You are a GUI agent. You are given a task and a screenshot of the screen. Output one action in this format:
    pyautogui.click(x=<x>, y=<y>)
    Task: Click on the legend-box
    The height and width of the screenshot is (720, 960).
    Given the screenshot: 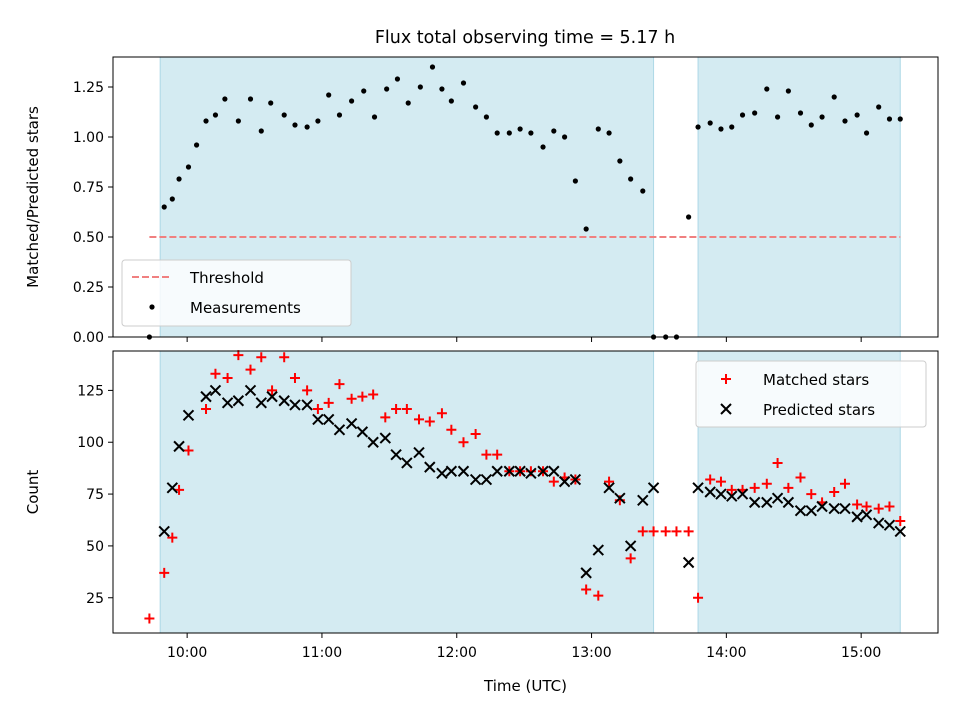 What is the action you would take?
    pyautogui.click(x=811, y=394)
    